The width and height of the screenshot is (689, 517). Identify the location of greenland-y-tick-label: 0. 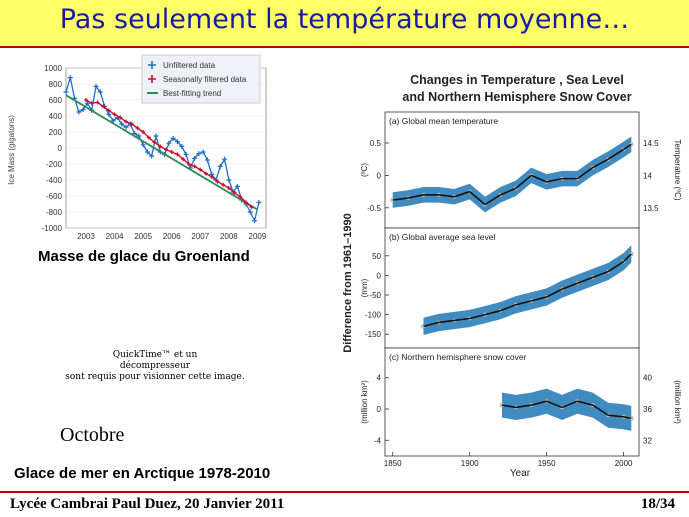
(60, 148).